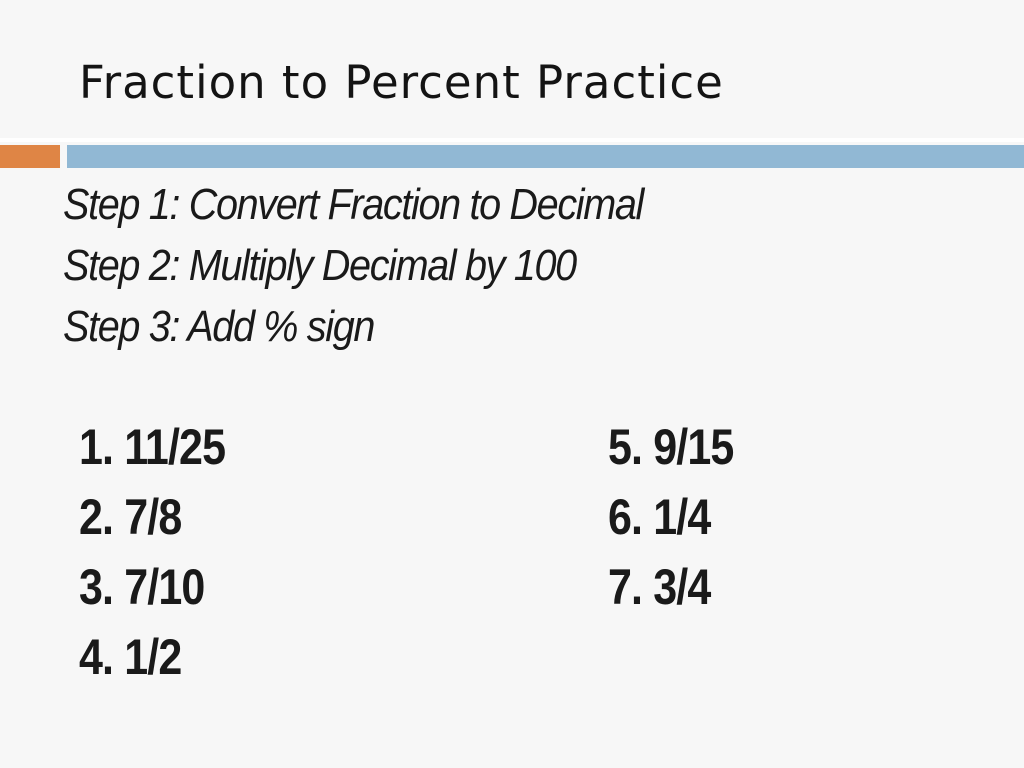 This screenshot has height=768, width=1024. I want to click on problem-1: 1. 11/25, so click(152, 447).